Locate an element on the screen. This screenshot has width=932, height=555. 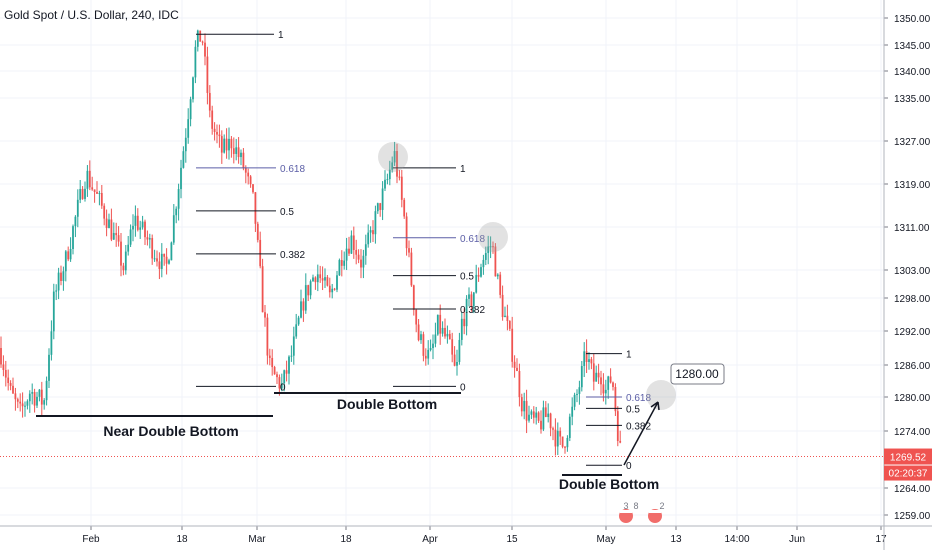
current-price-label: 1269.52 is located at coordinates (908, 458).